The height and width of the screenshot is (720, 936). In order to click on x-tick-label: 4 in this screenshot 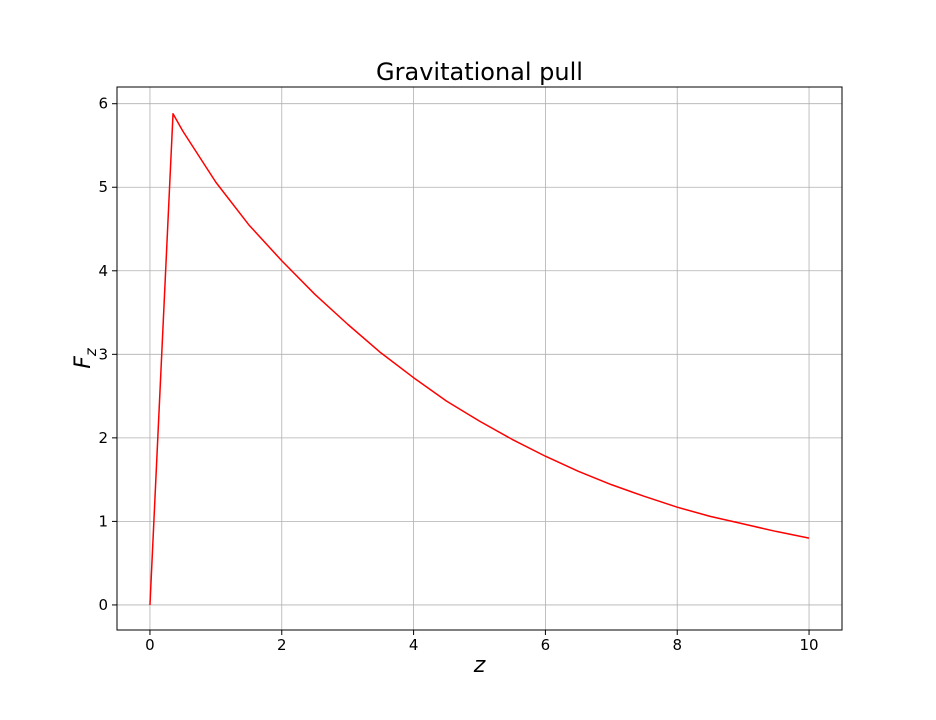, I will do `click(414, 645)`.